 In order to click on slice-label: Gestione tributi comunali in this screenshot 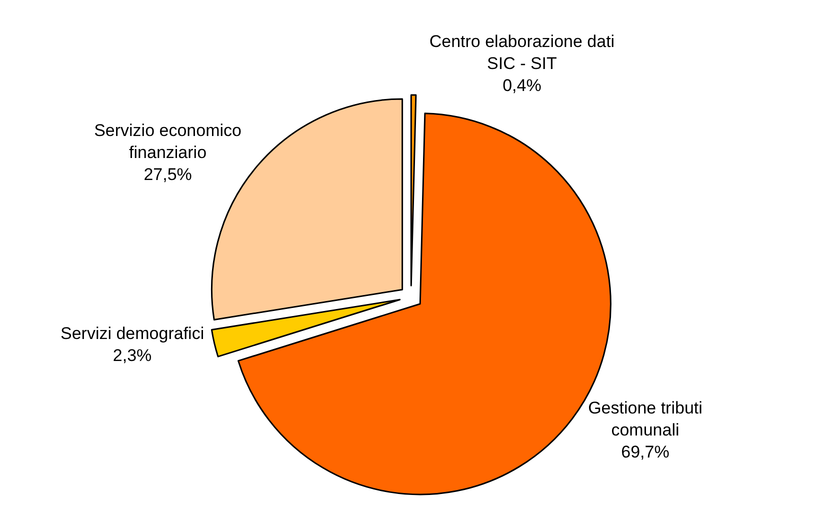, I will do `click(645, 419)`.